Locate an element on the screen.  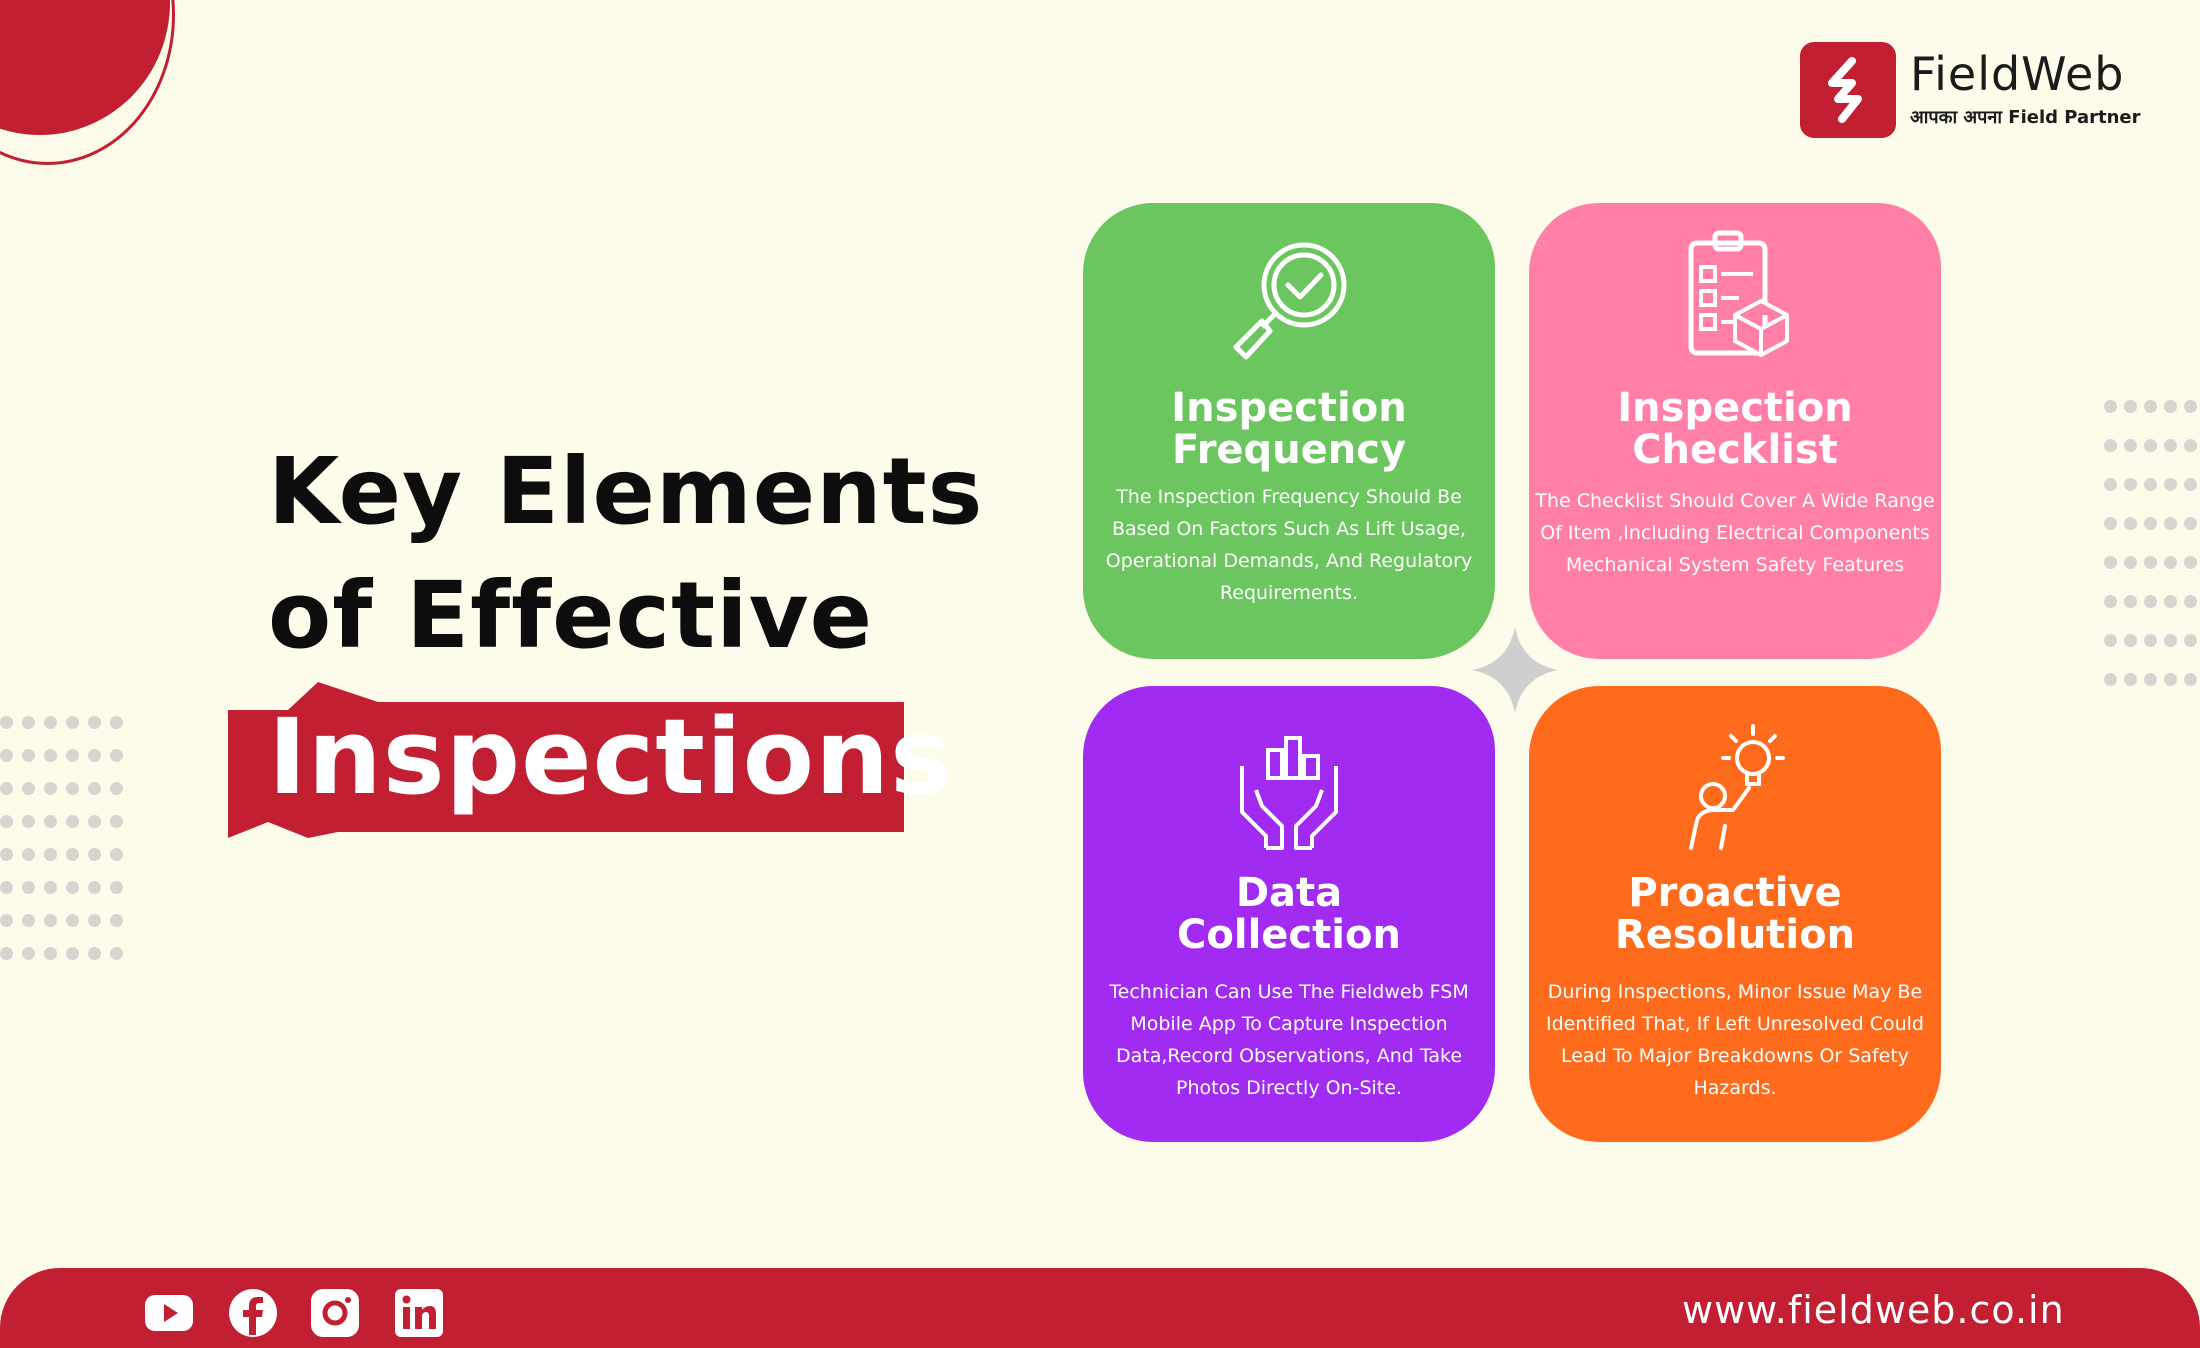
headline-highlight: Inspections is located at coordinates (590, 760).